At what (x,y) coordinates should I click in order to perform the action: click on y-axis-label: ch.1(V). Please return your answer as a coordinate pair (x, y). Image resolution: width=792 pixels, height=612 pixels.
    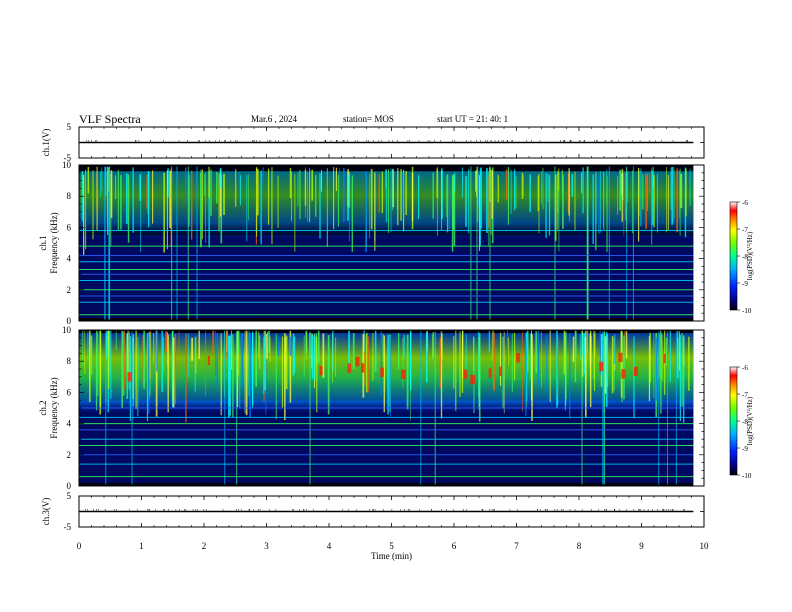
    Looking at the image, I should click on (46, 143).